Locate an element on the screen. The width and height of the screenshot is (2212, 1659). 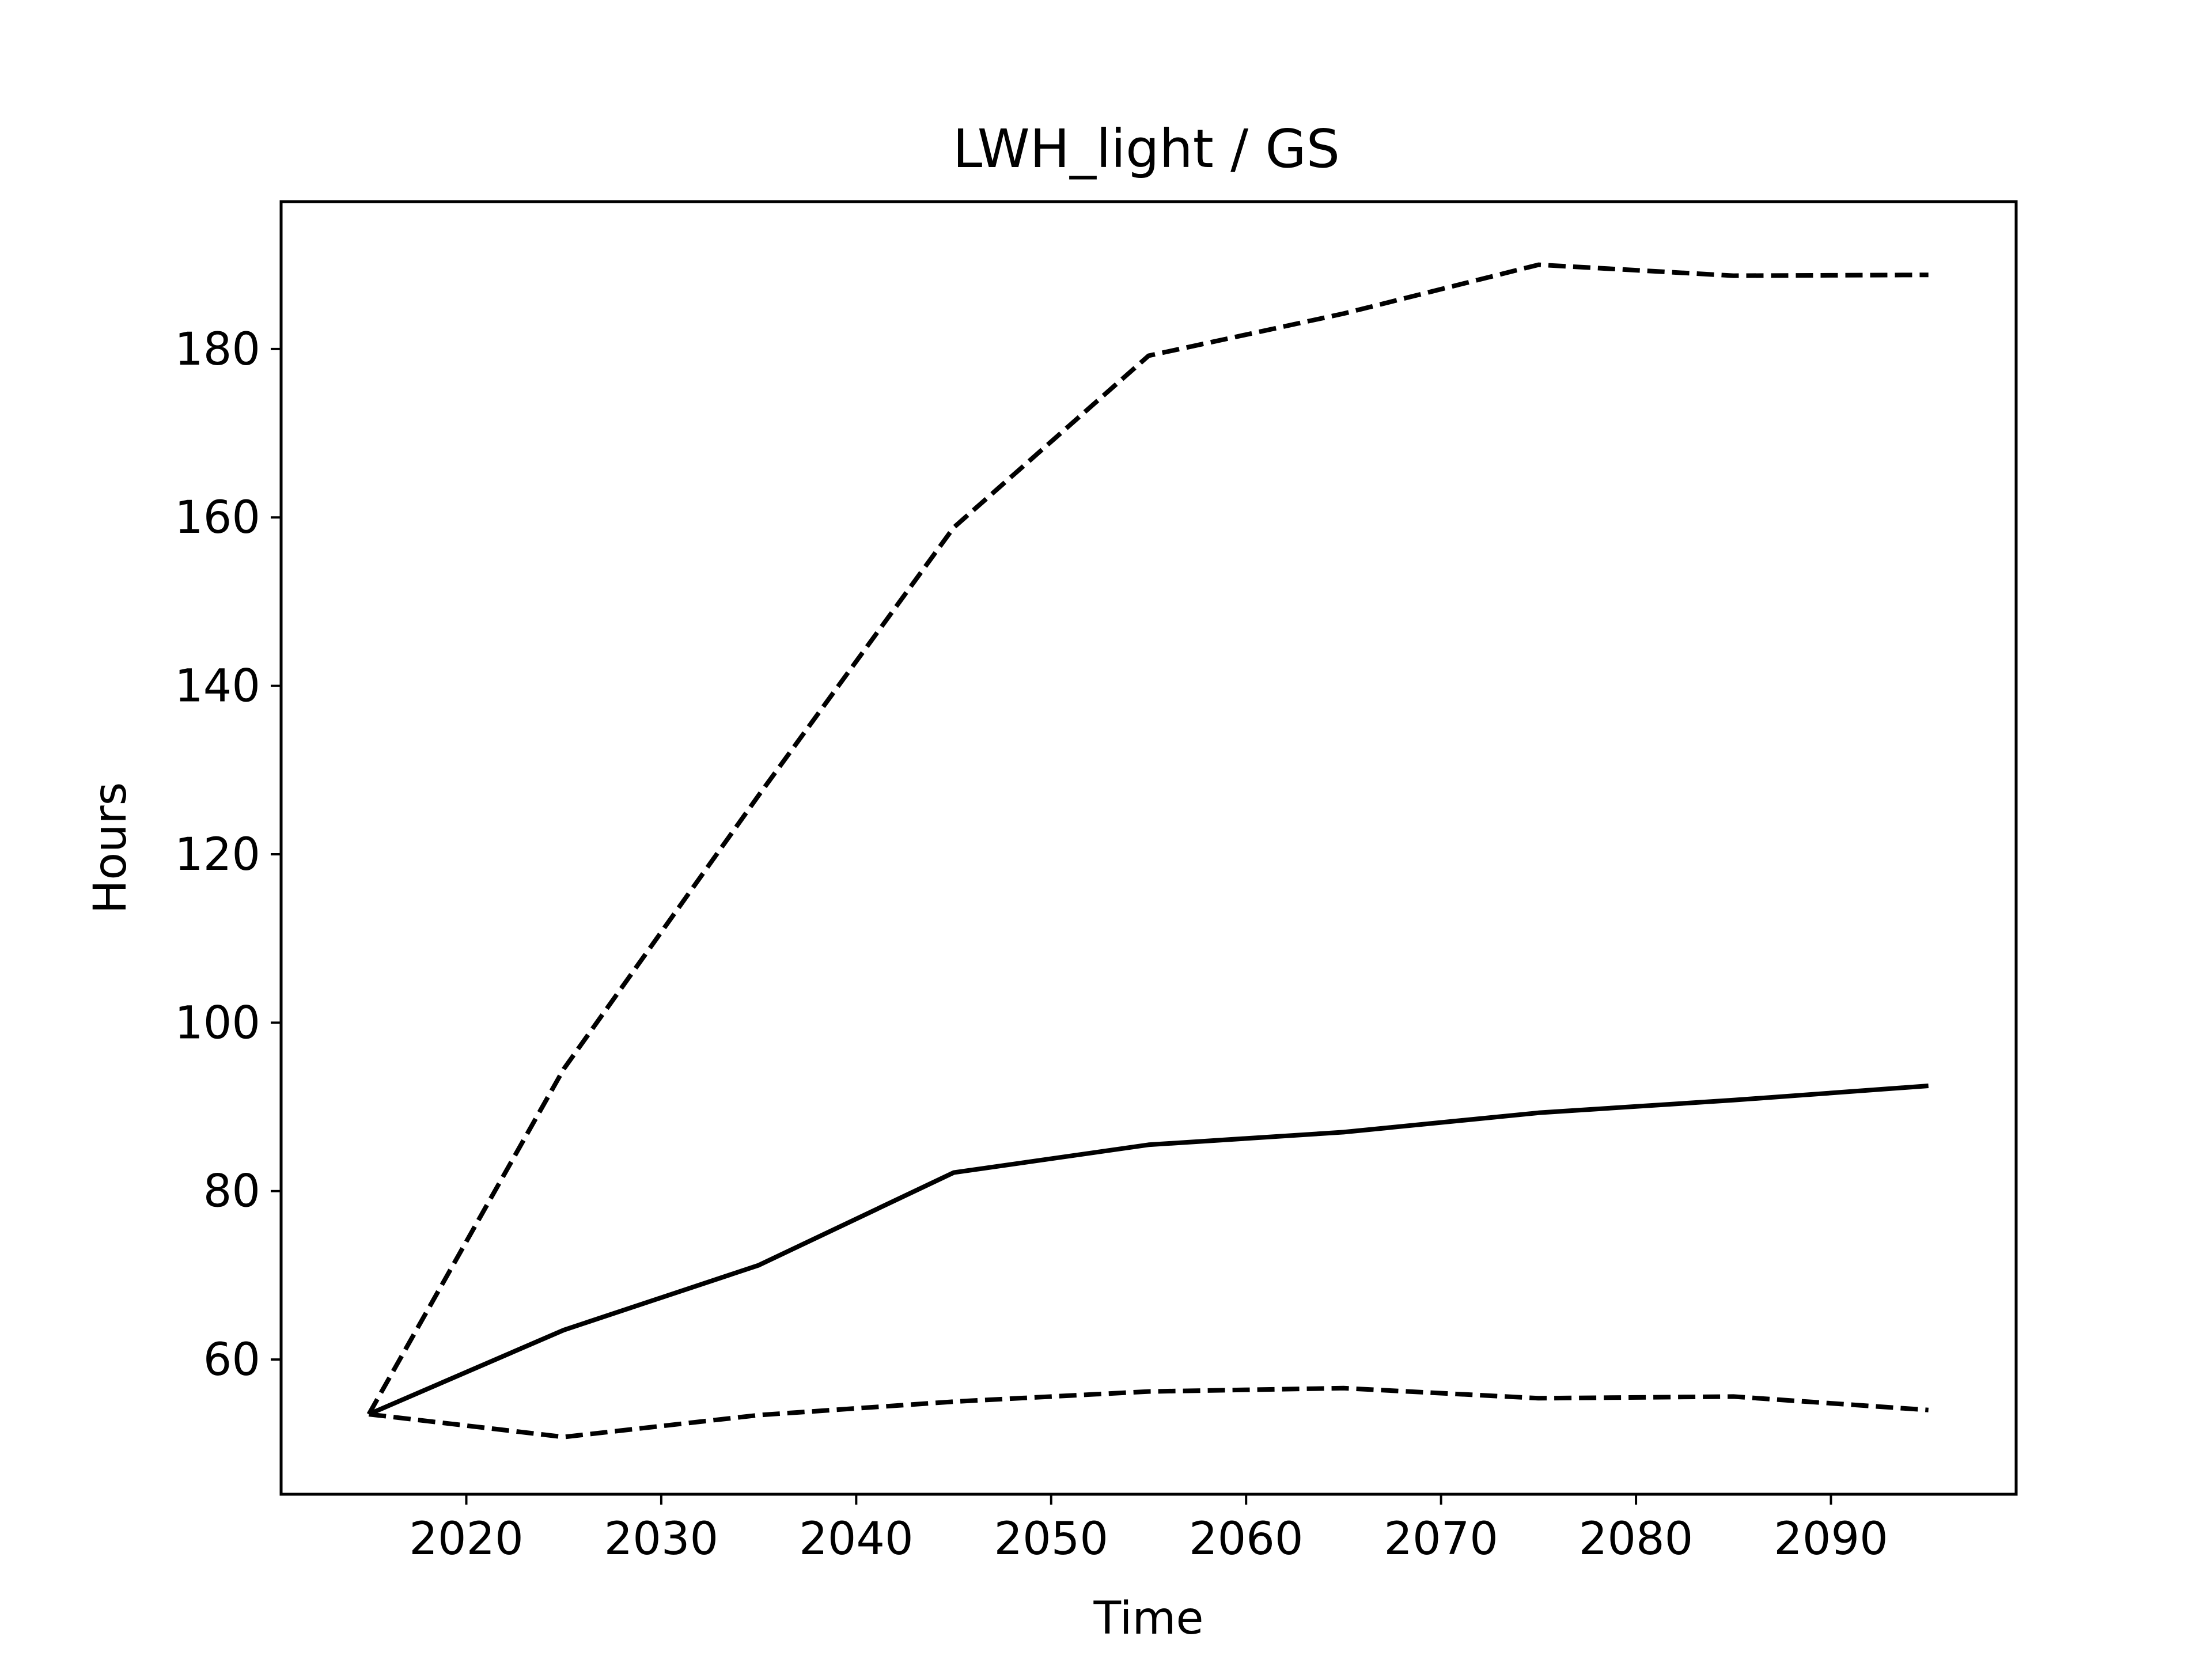
y-tick-label: 160 is located at coordinates (217, 518).